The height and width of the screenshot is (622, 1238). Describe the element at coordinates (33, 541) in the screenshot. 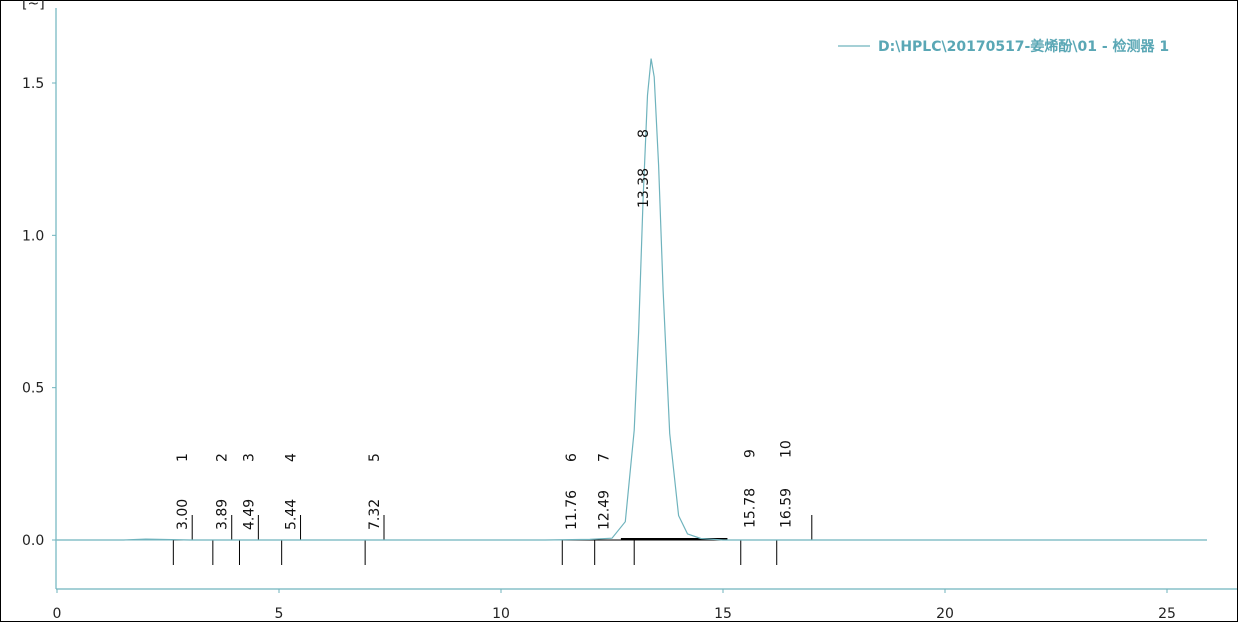

I see `y-tick-label: 0.0` at that location.